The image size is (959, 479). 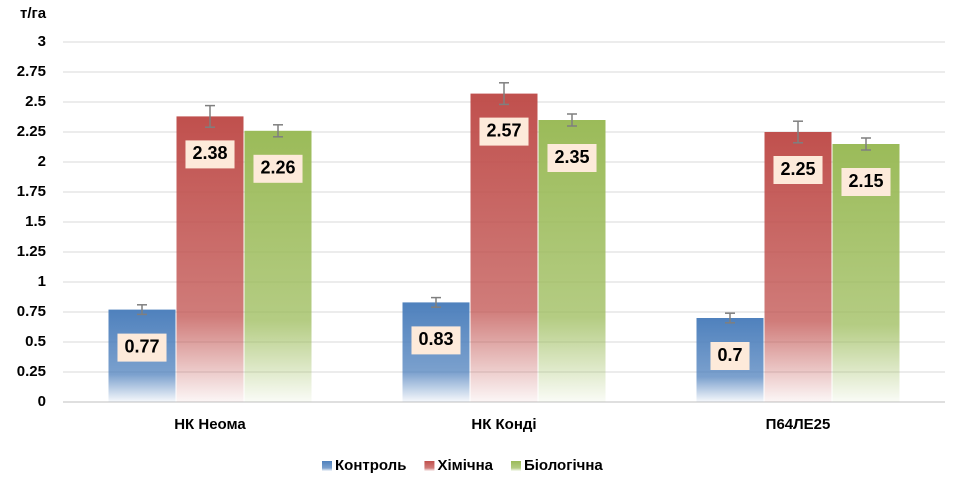 I want to click on data-label: 2.15, so click(x=865, y=181).